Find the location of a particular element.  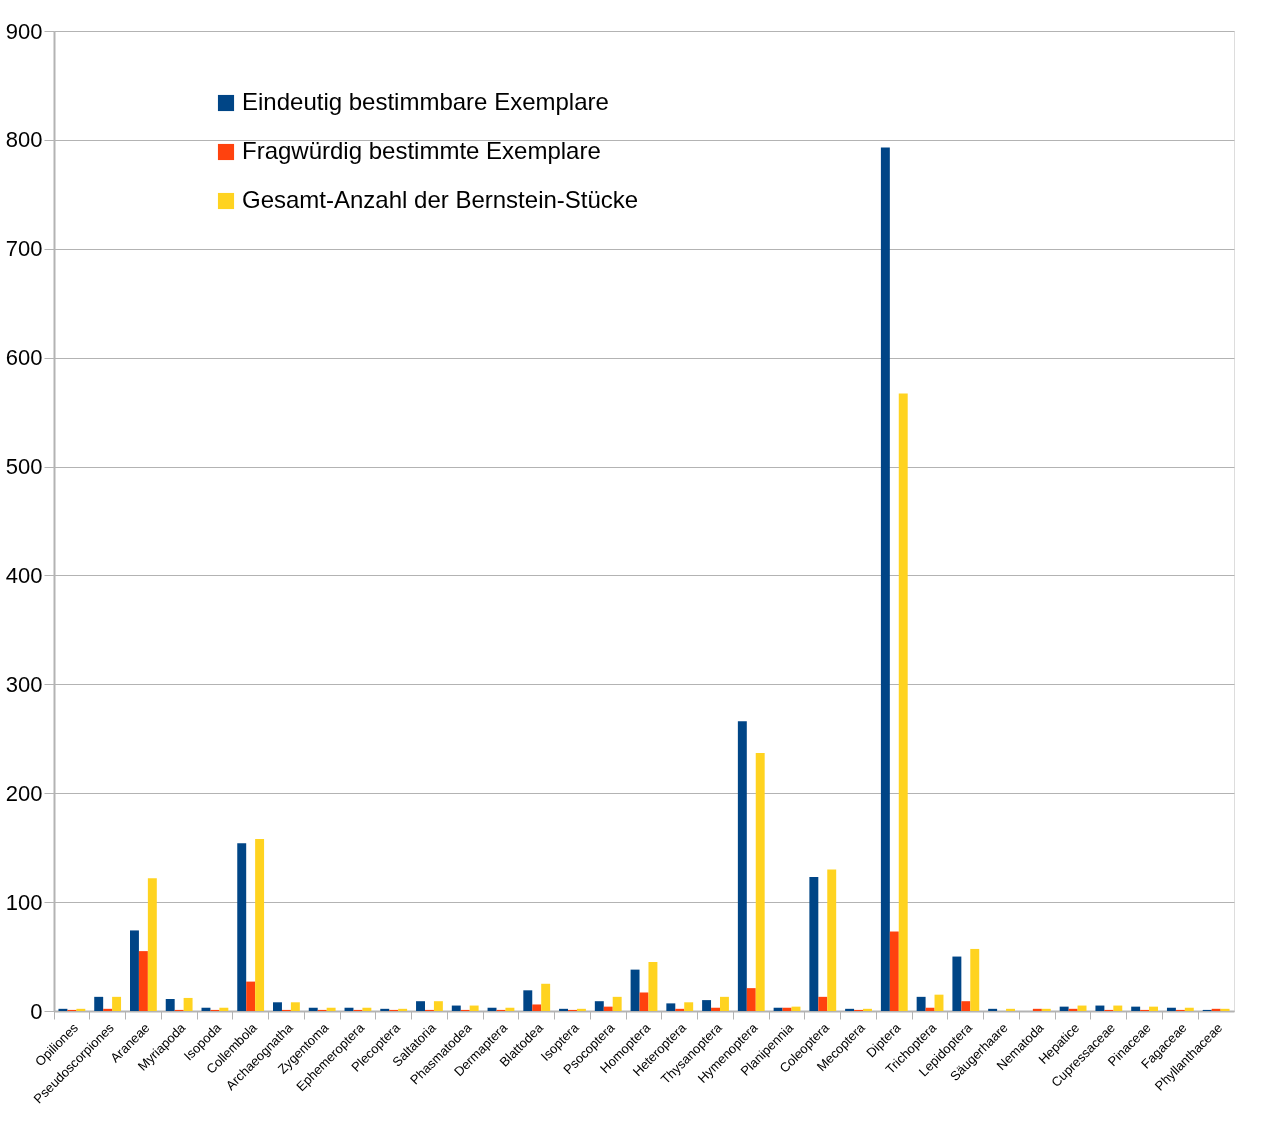

legend-label: Fragwürdig bestimmte Exemplare is located at coordinates (421, 150).